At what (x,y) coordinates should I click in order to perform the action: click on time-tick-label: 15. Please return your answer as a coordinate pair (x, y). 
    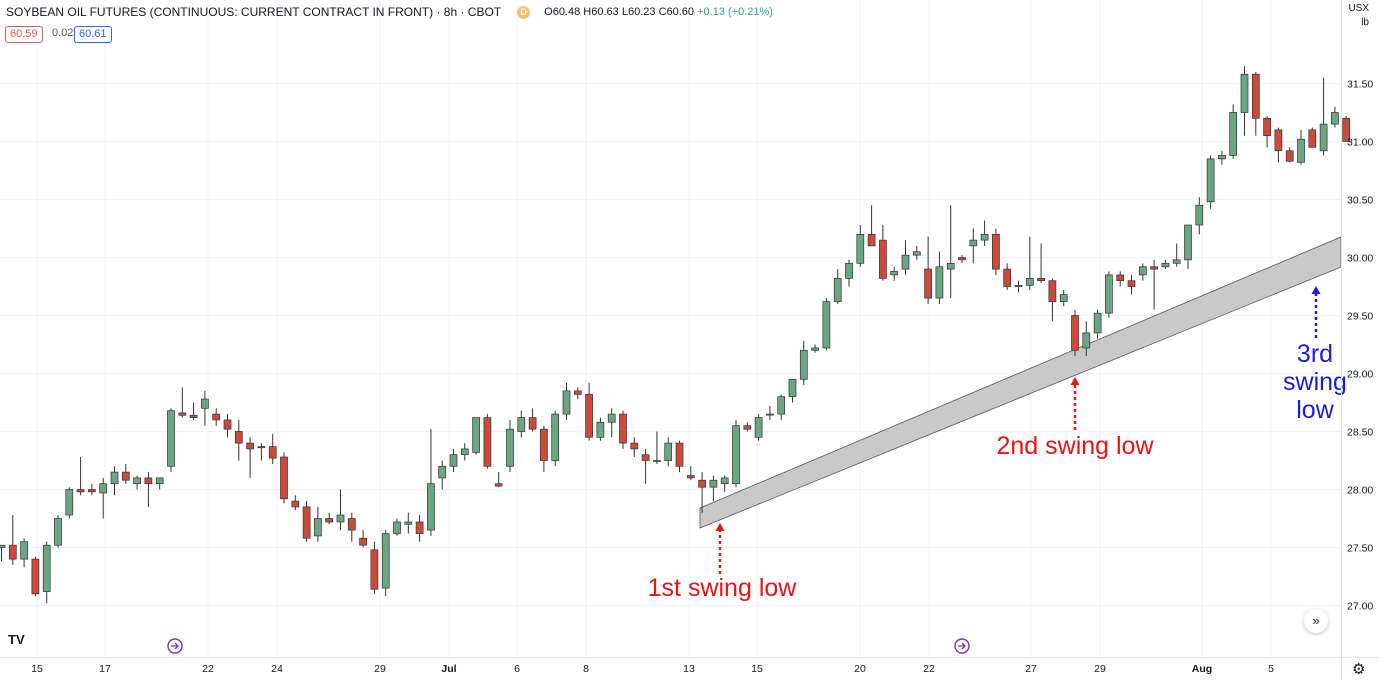
    Looking at the image, I should click on (757, 669).